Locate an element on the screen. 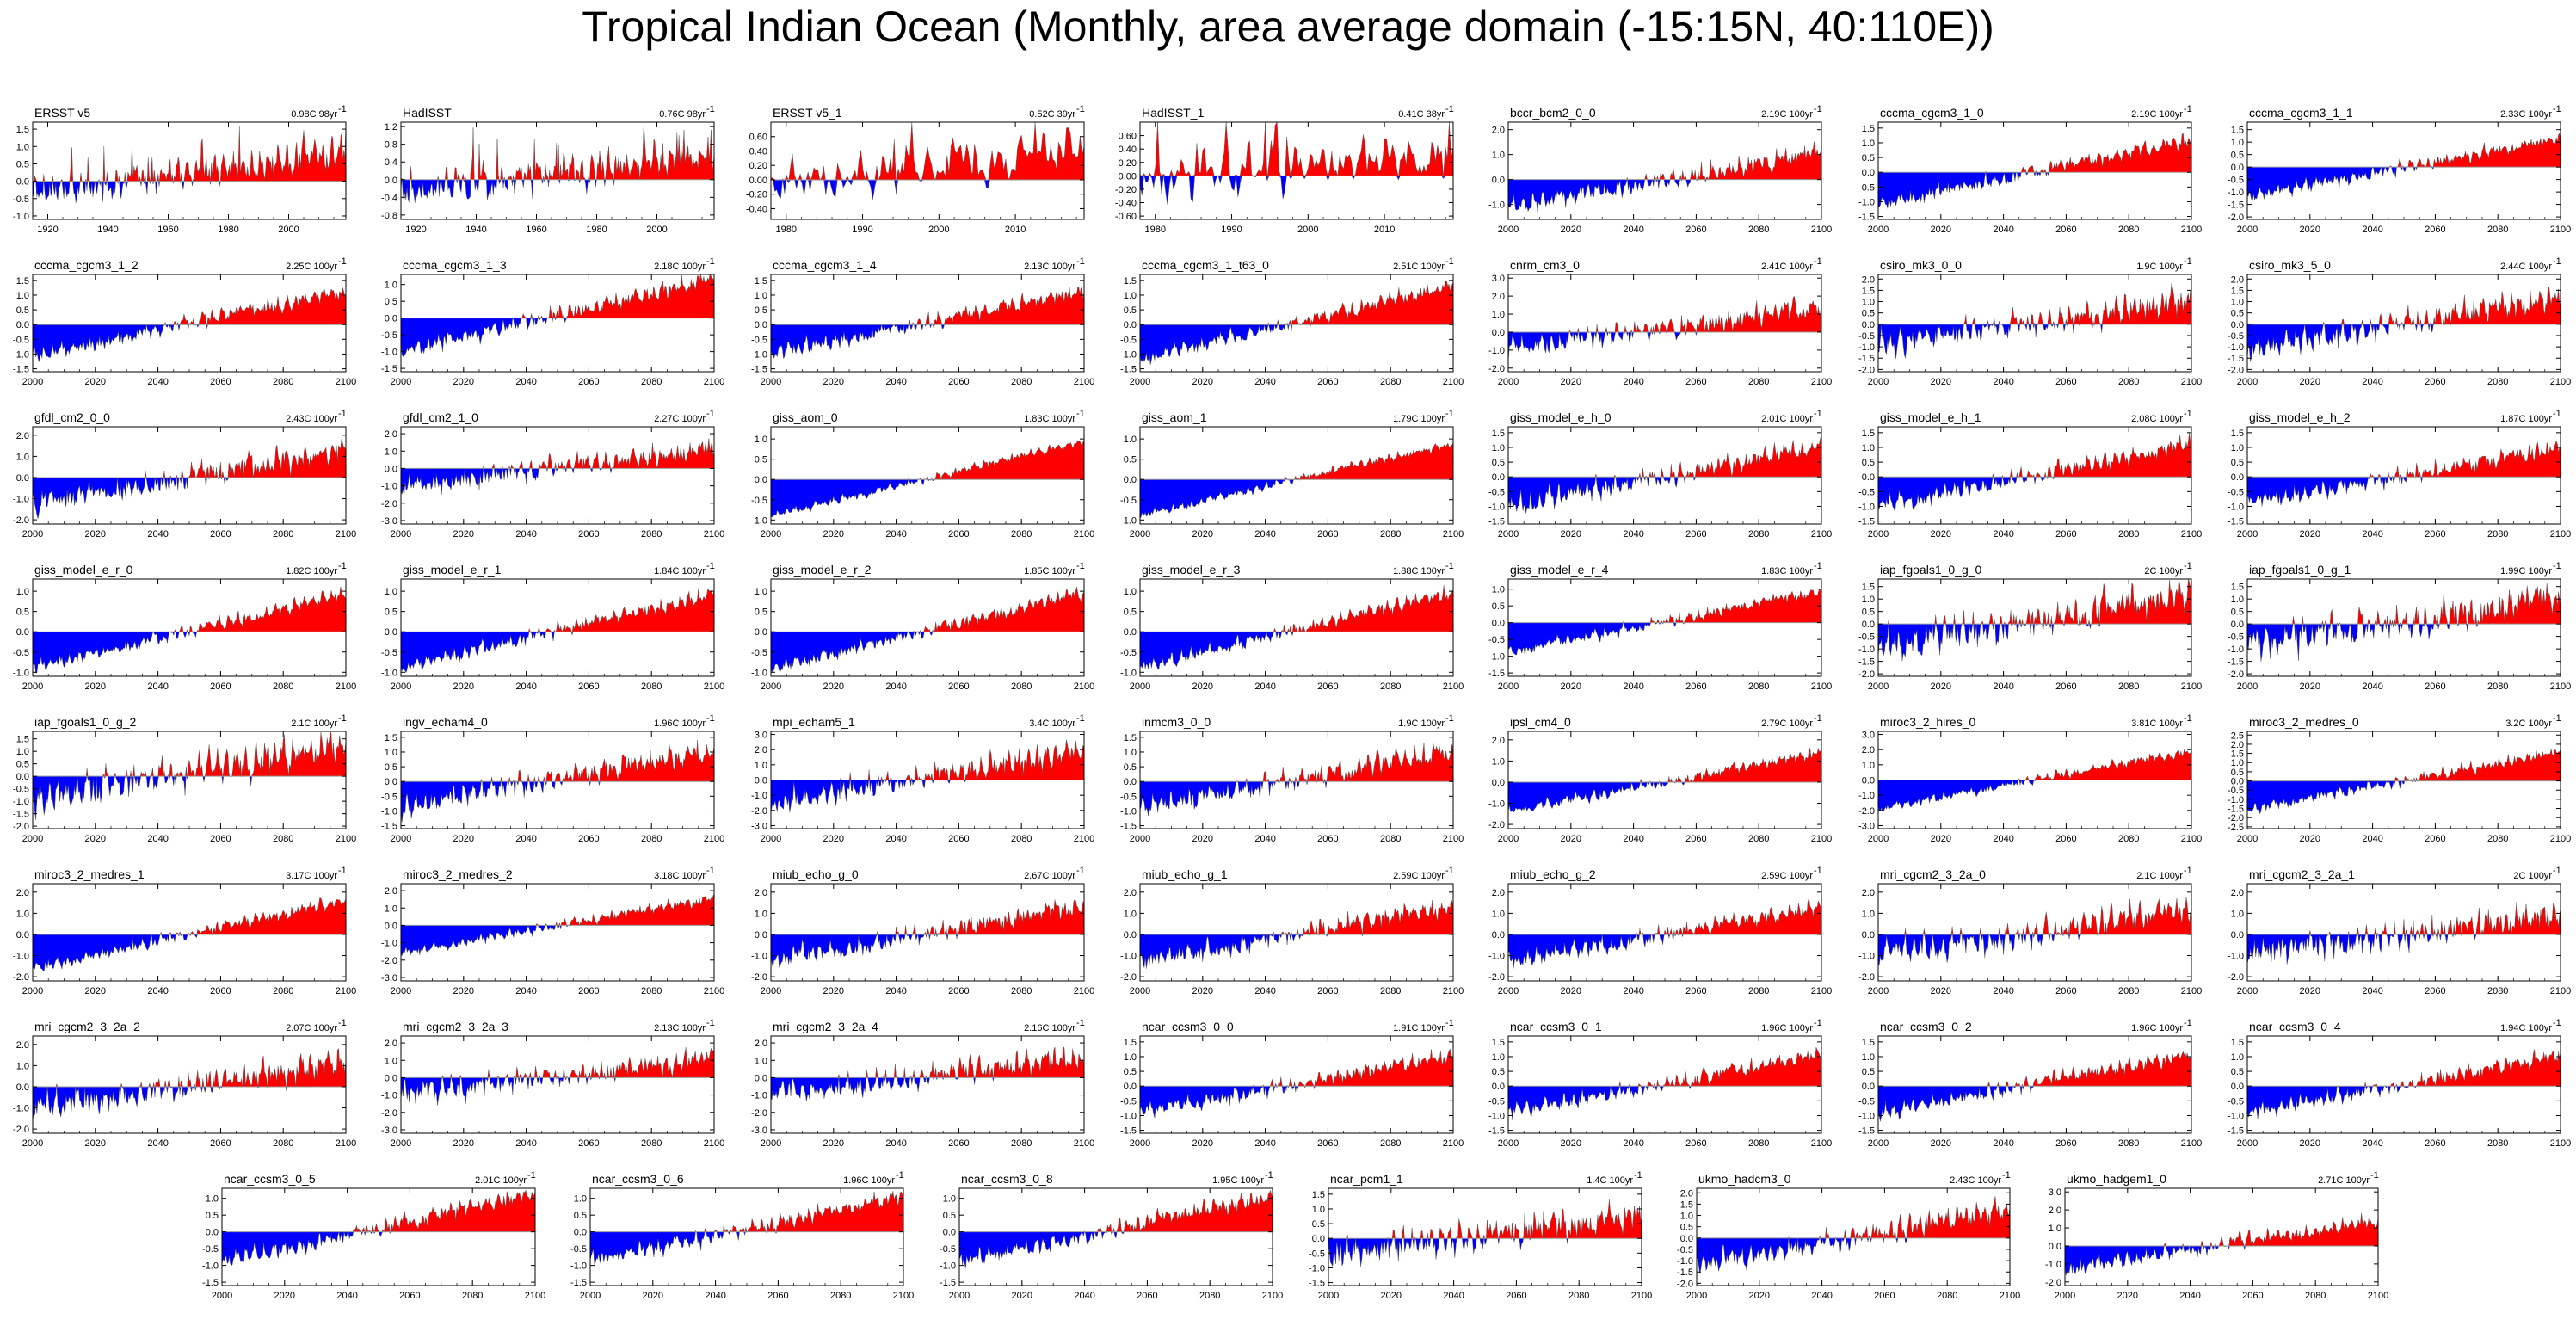 This screenshot has height=1332, width=2576. y-tick-label: 0.20 is located at coordinates (758, 166).